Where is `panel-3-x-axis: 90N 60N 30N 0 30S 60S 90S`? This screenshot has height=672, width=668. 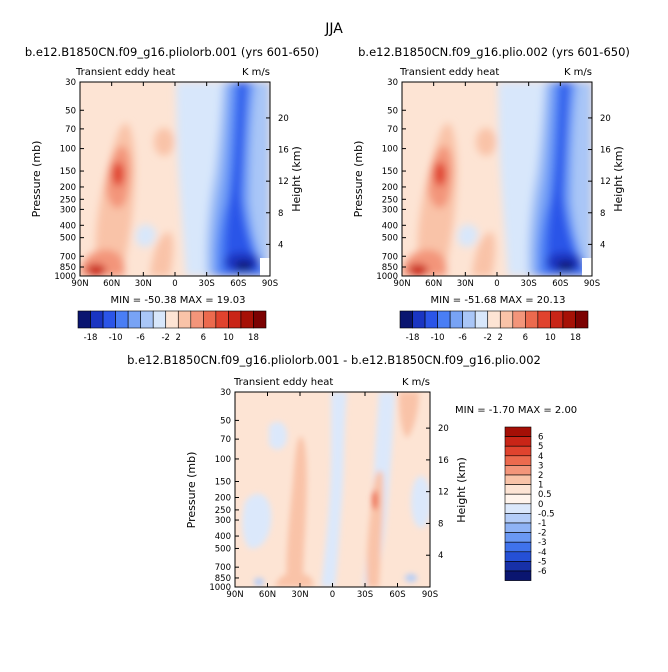 panel-3-x-axis: 90N 60N 30N 0 30S 60S 90S is located at coordinates (332, 496).